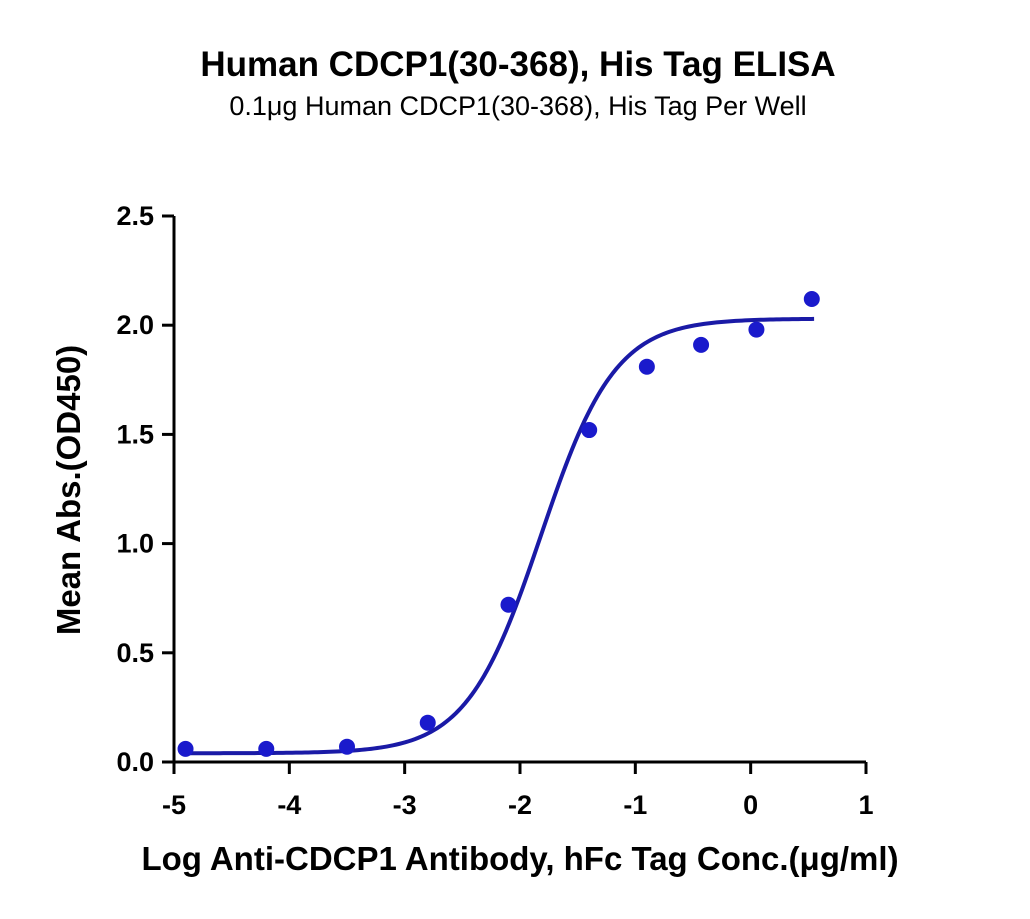 The width and height of the screenshot is (1030, 919). What do you see at coordinates (135, 325) in the screenshot?
I see `y-tick-label: 2.0` at bounding box center [135, 325].